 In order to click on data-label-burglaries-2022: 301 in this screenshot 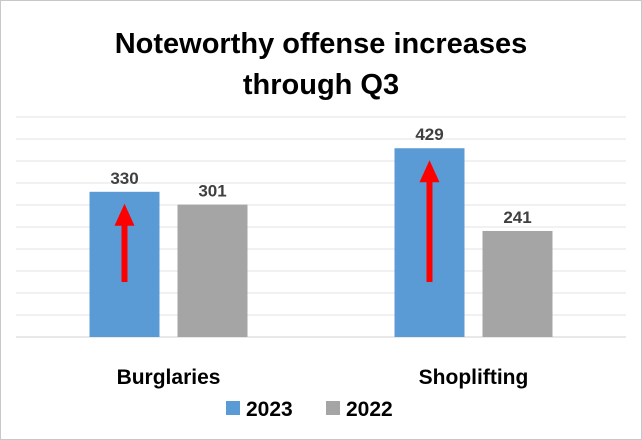, I will do `click(212, 191)`.